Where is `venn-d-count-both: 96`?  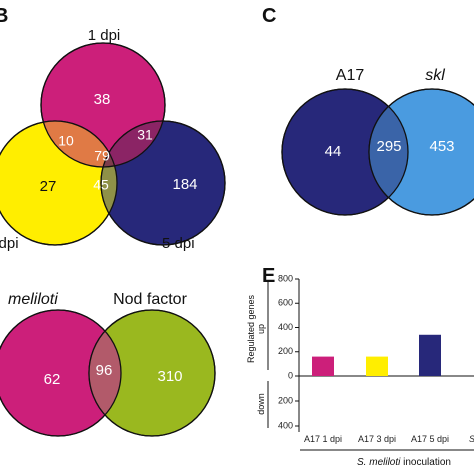 venn-d-count-both: 96 is located at coordinates (104, 370).